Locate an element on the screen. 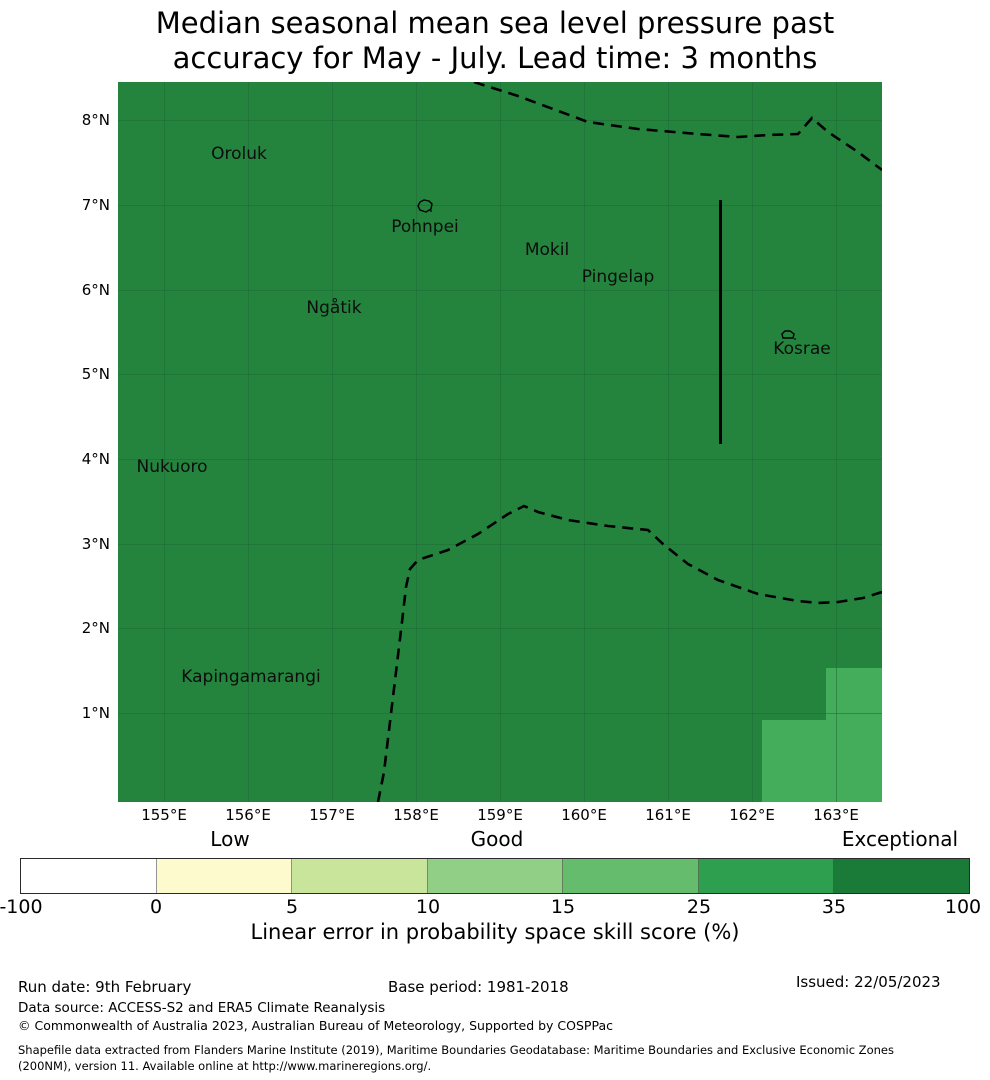 Image resolution: width=990 pixels, height=1080 pixels. x-tick-label: 159°E is located at coordinates (500, 815).